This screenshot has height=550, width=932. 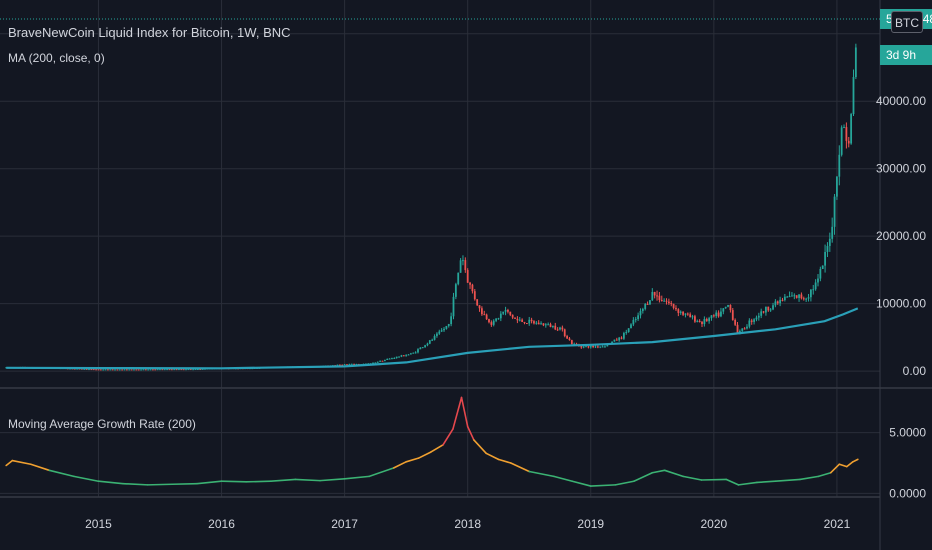 What do you see at coordinates (344, 524) in the screenshot?
I see `time-tick-label: 2017` at bounding box center [344, 524].